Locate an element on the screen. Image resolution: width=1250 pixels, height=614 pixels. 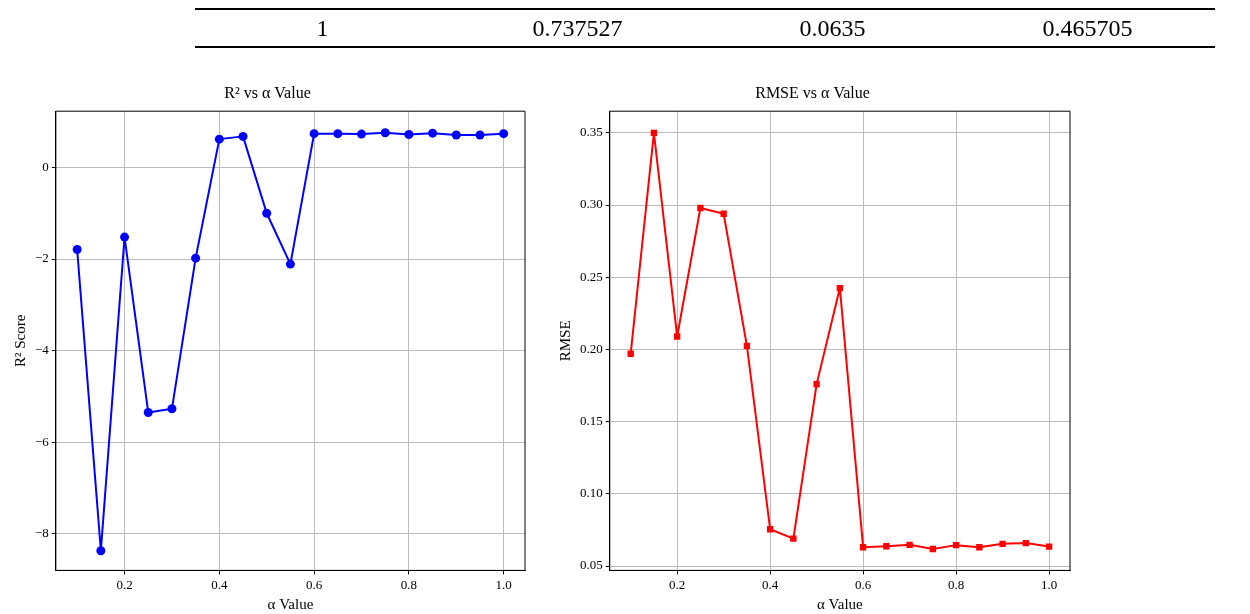
y-tick-label: −4 is located at coordinates (42, 350).